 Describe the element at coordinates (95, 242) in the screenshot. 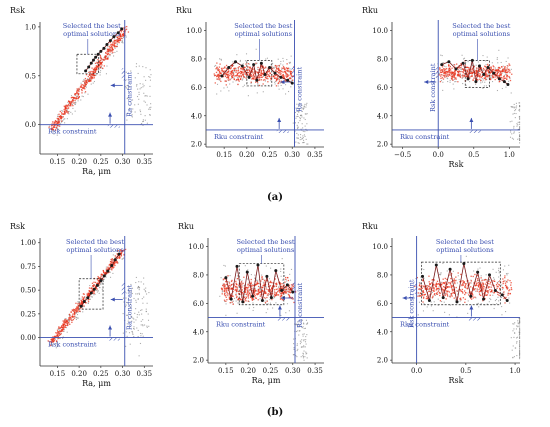

I see `selection-label-line1: Selected the best` at that location.